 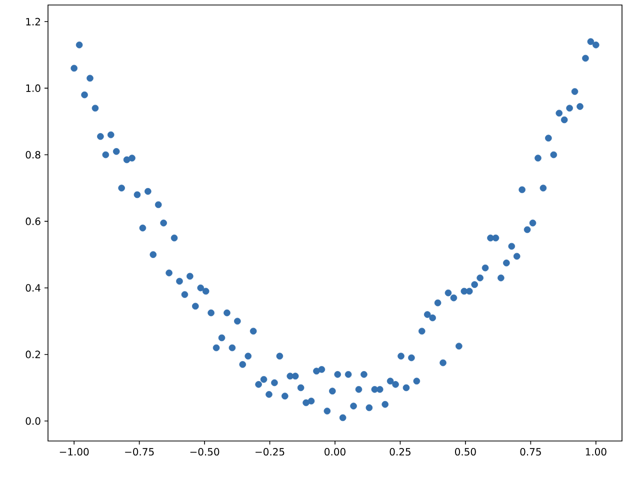 I want to click on y-tick-label: 0.6, so click(x=33, y=222).